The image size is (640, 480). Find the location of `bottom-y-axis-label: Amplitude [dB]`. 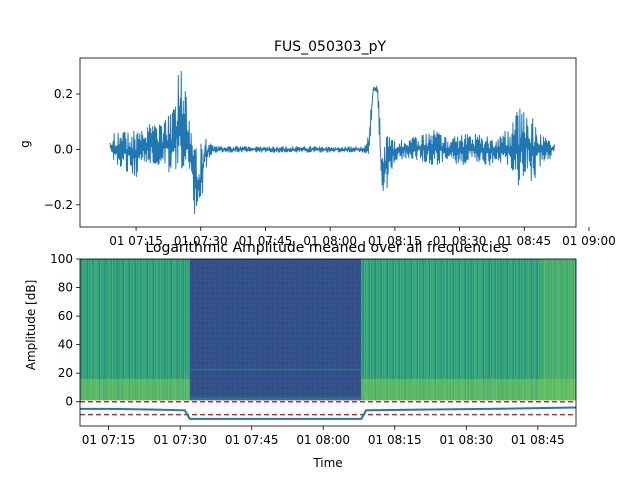

bottom-y-axis-label: Amplitude [dB] is located at coordinates (31, 325).